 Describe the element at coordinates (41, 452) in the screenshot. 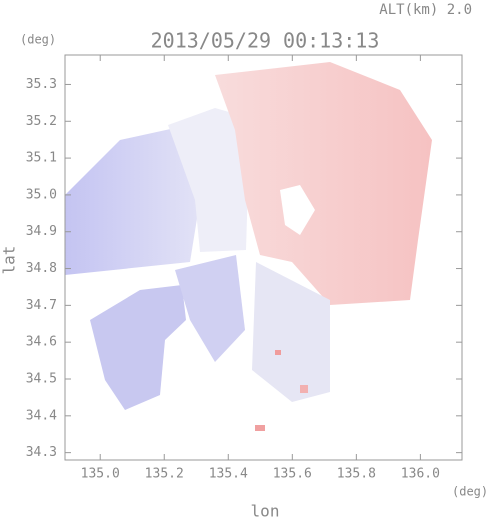

I see `y-tick-label: 34.3` at that location.